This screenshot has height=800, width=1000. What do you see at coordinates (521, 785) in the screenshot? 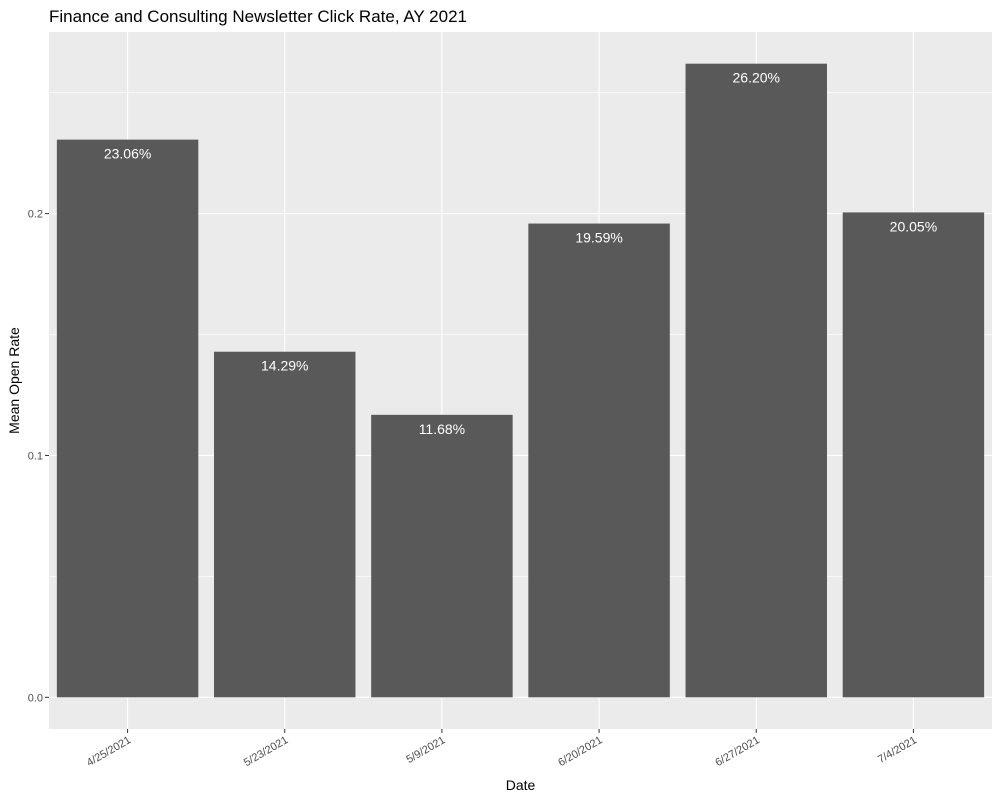
I see `x-axis-title: Date` at bounding box center [521, 785].